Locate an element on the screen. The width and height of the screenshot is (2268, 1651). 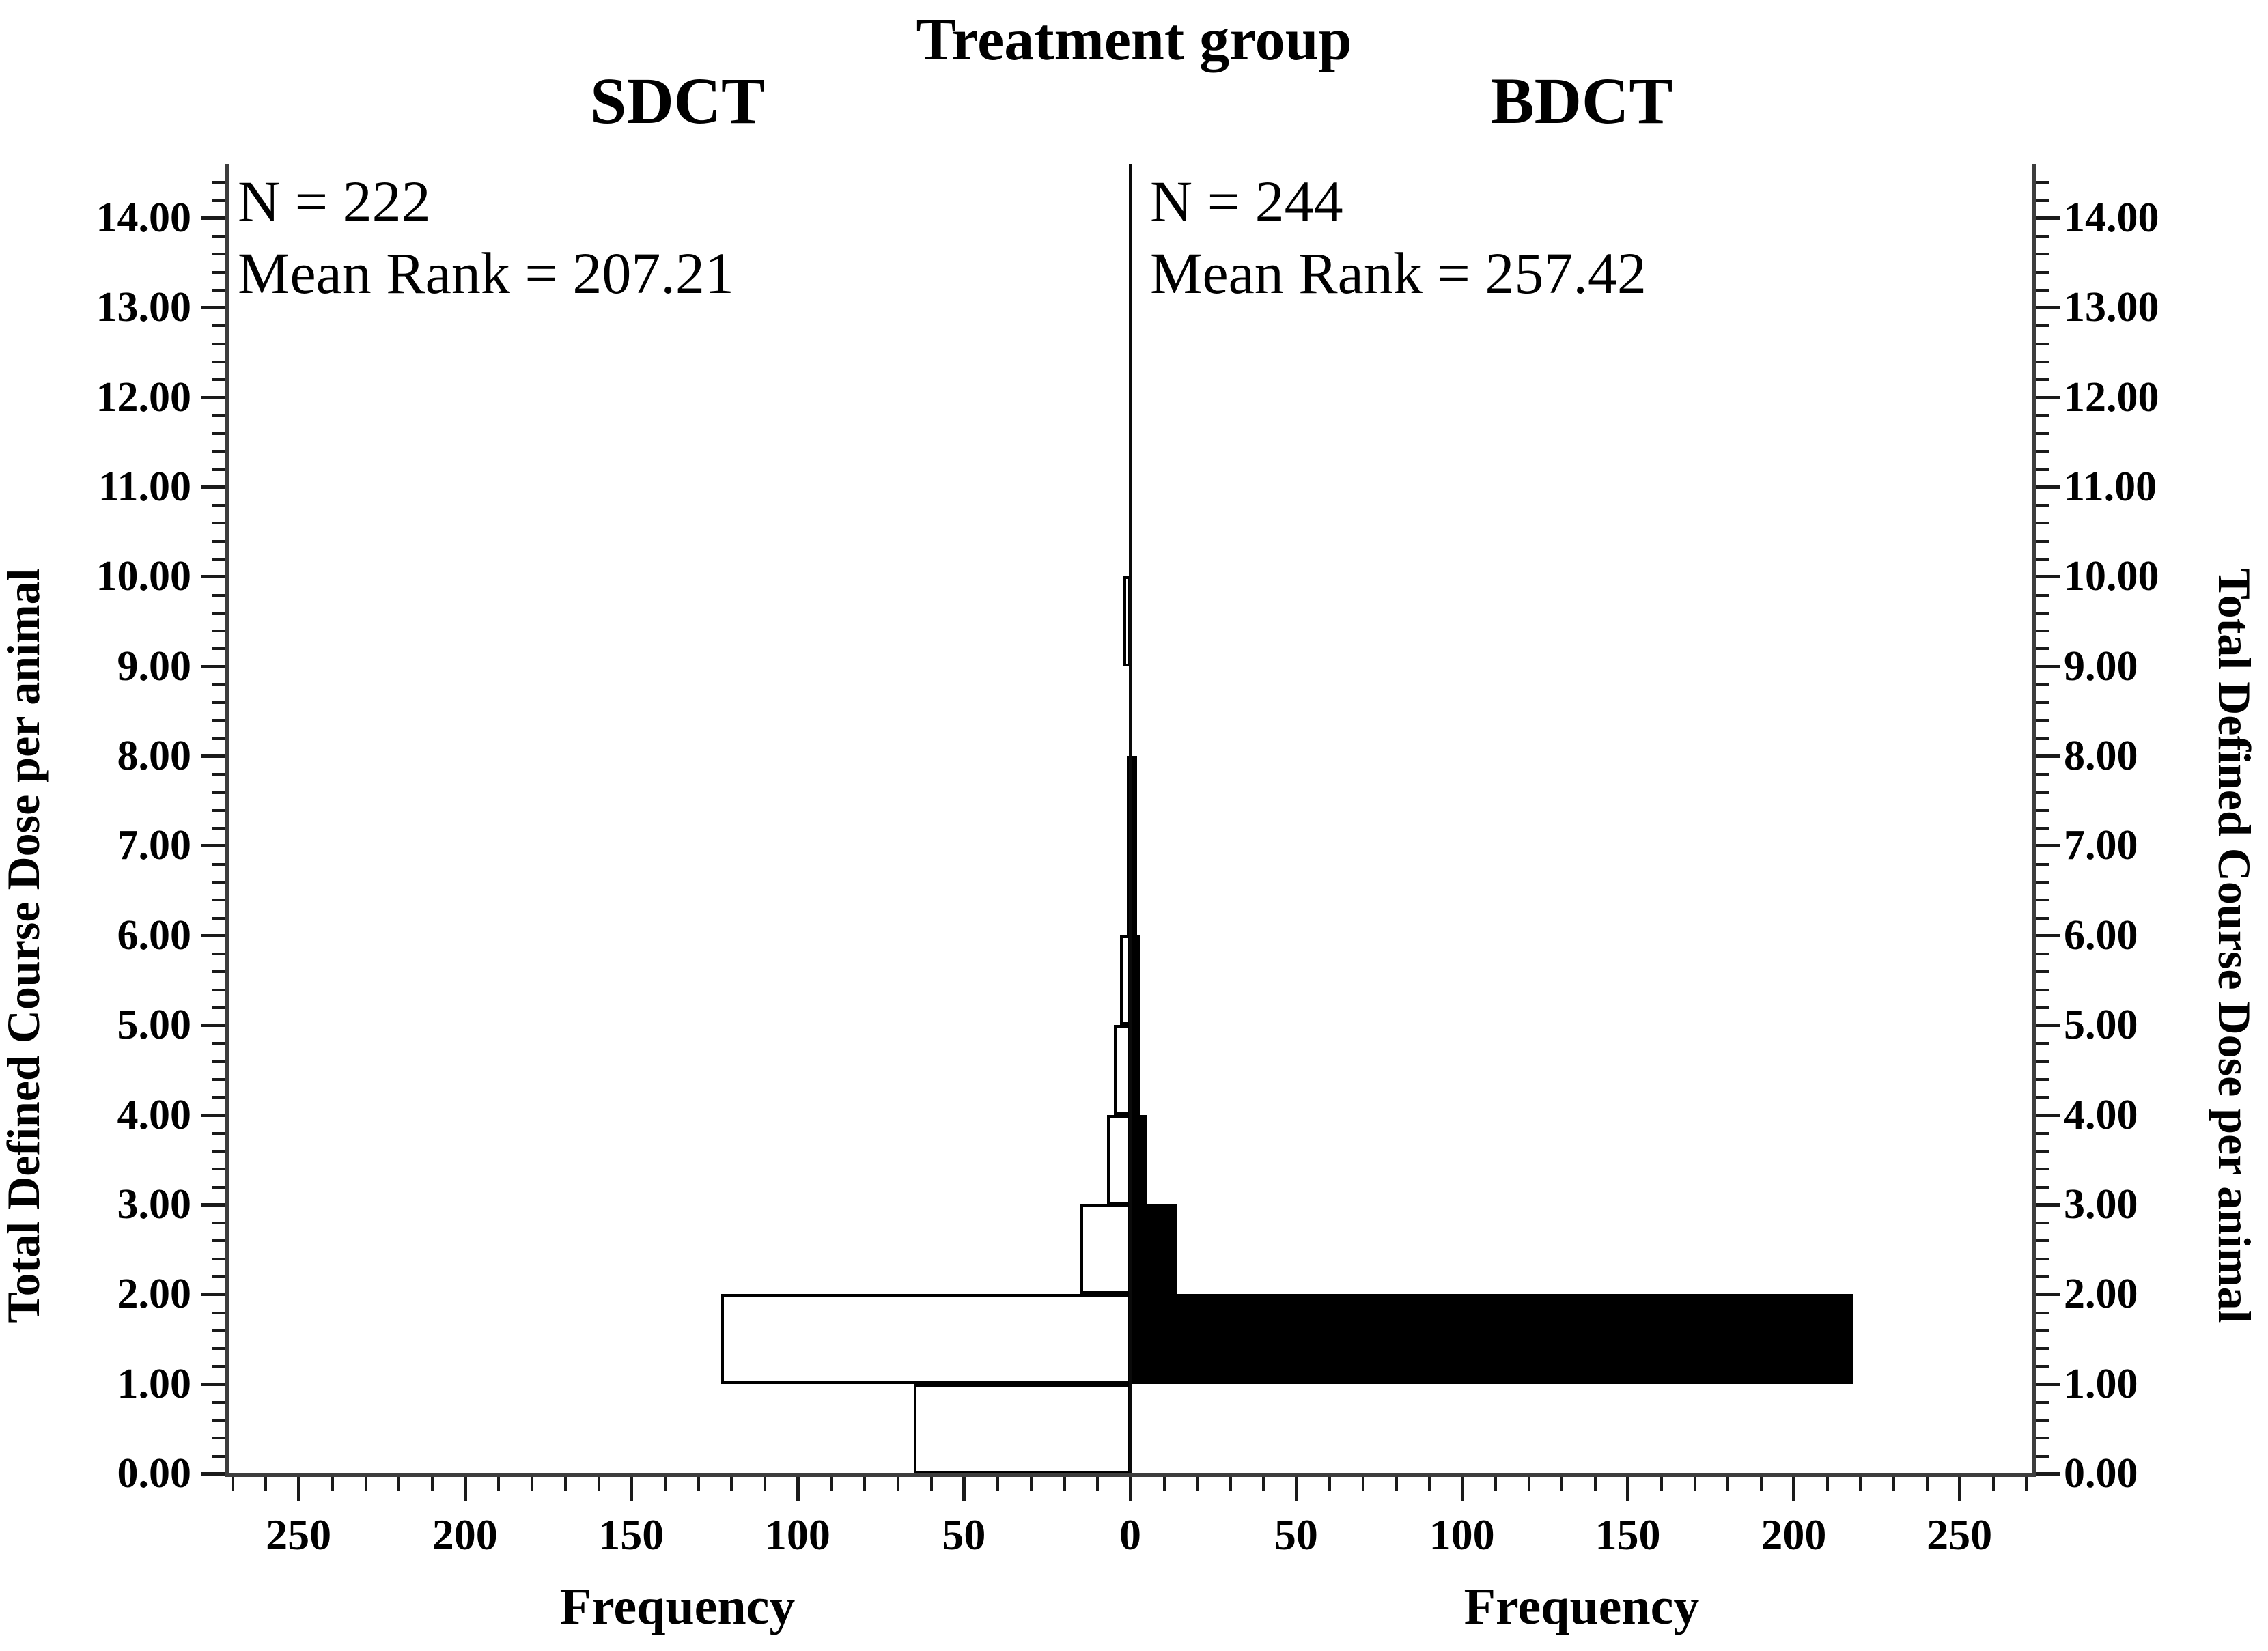
chart-title: Treatment group is located at coordinates (1134, 40).